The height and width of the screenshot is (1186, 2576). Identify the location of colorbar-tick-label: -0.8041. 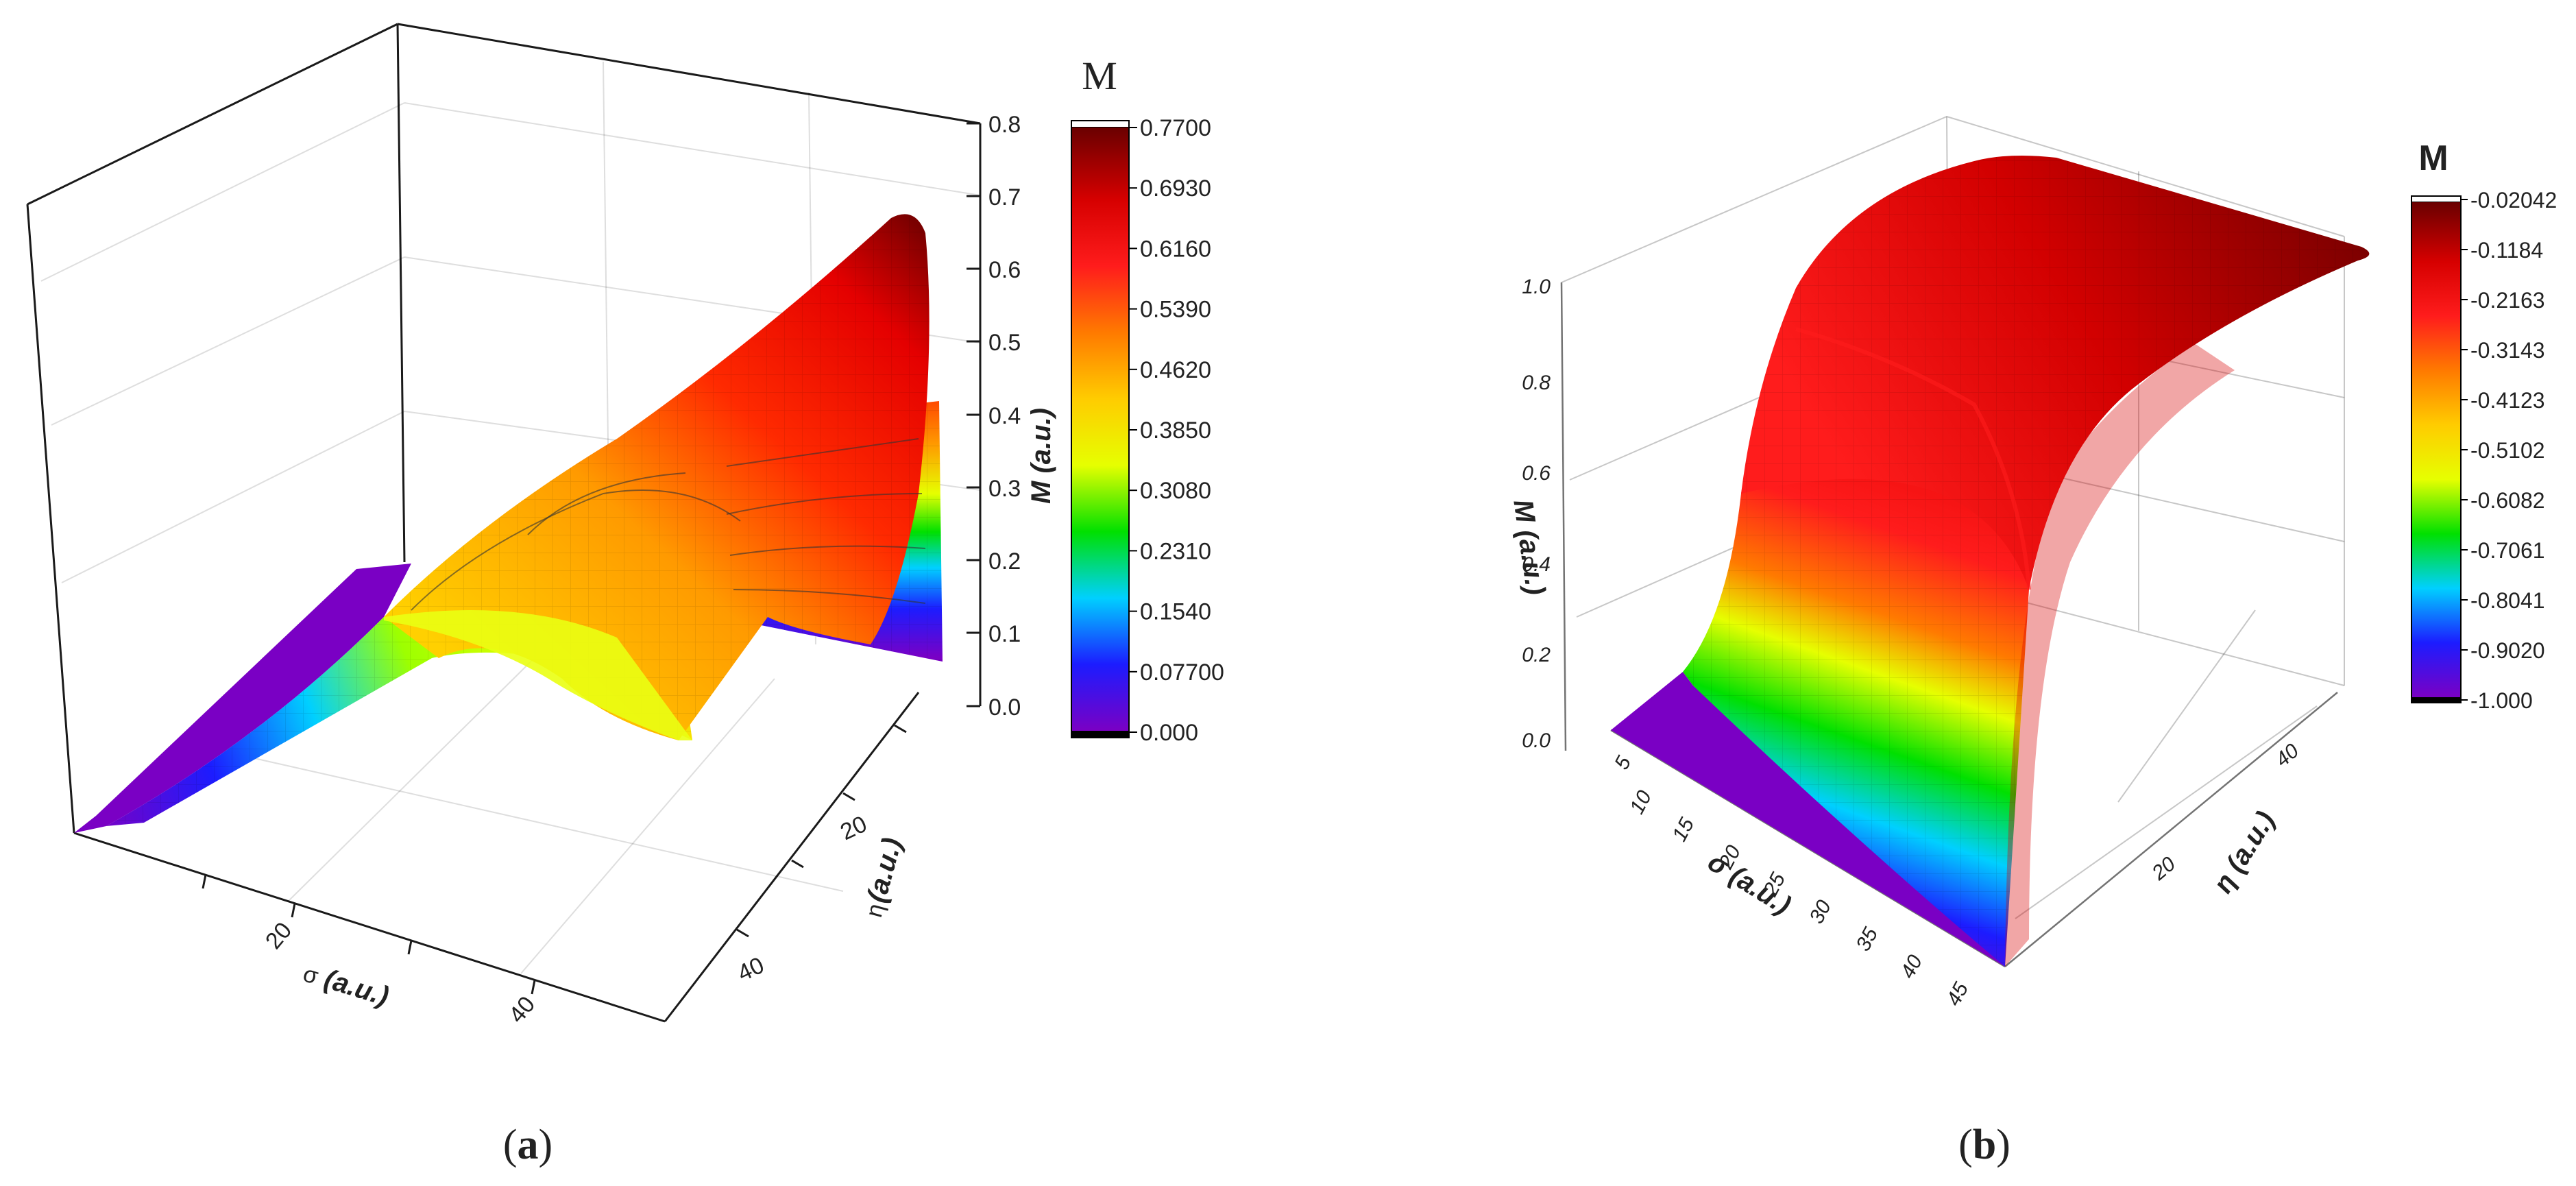
(2507, 600).